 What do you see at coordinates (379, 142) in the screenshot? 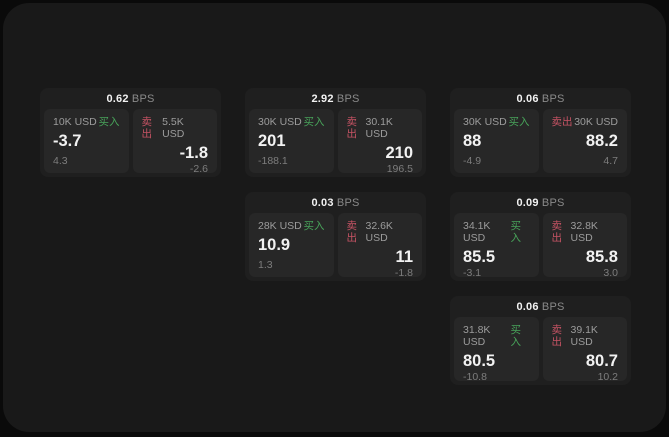
I see `sell-quote-tile: 卖出 30.1K USD 210 196.5` at bounding box center [379, 142].